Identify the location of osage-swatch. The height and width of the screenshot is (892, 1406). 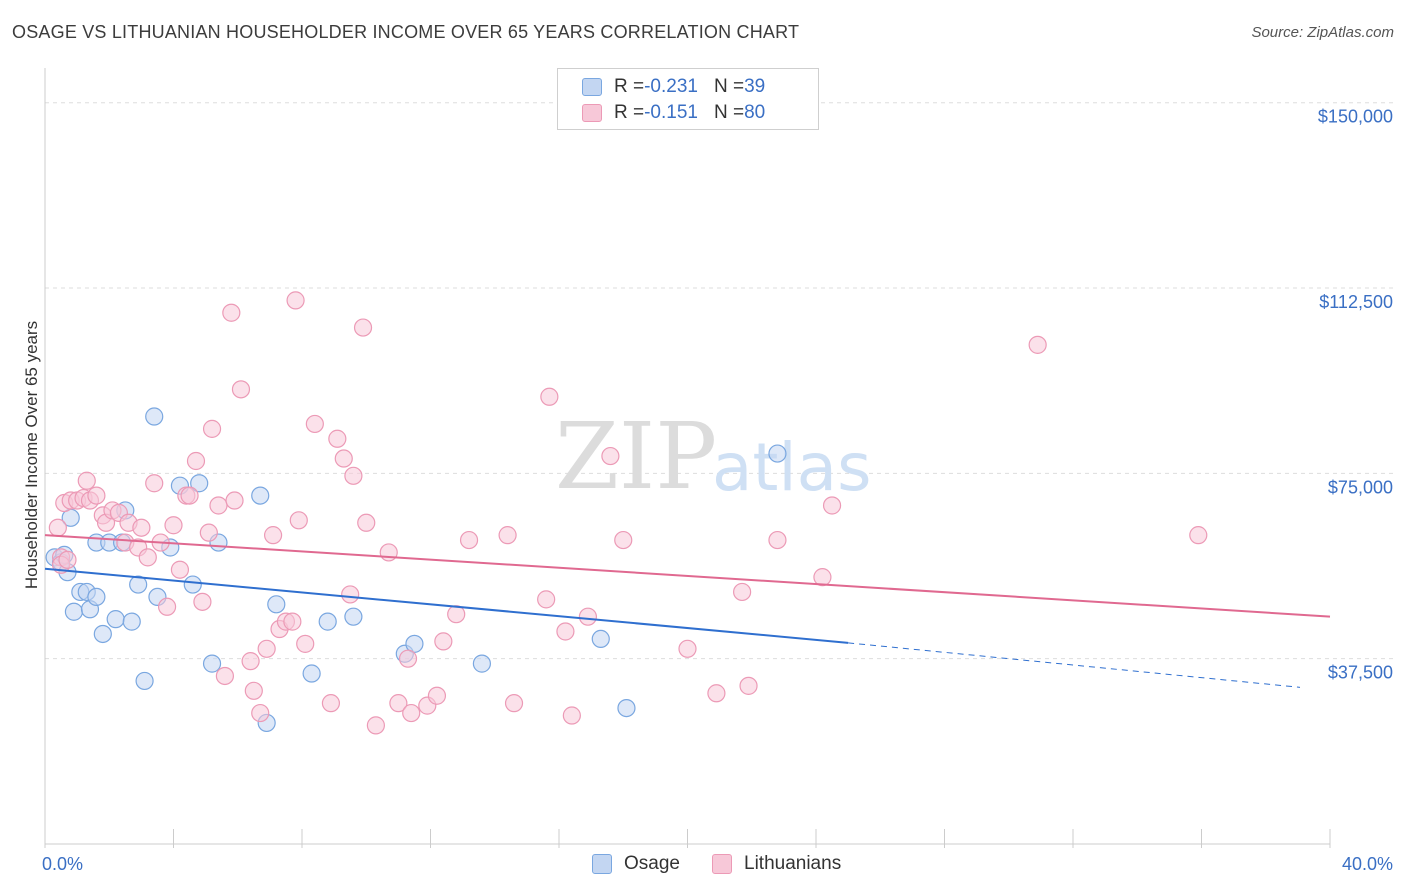
(592, 87).